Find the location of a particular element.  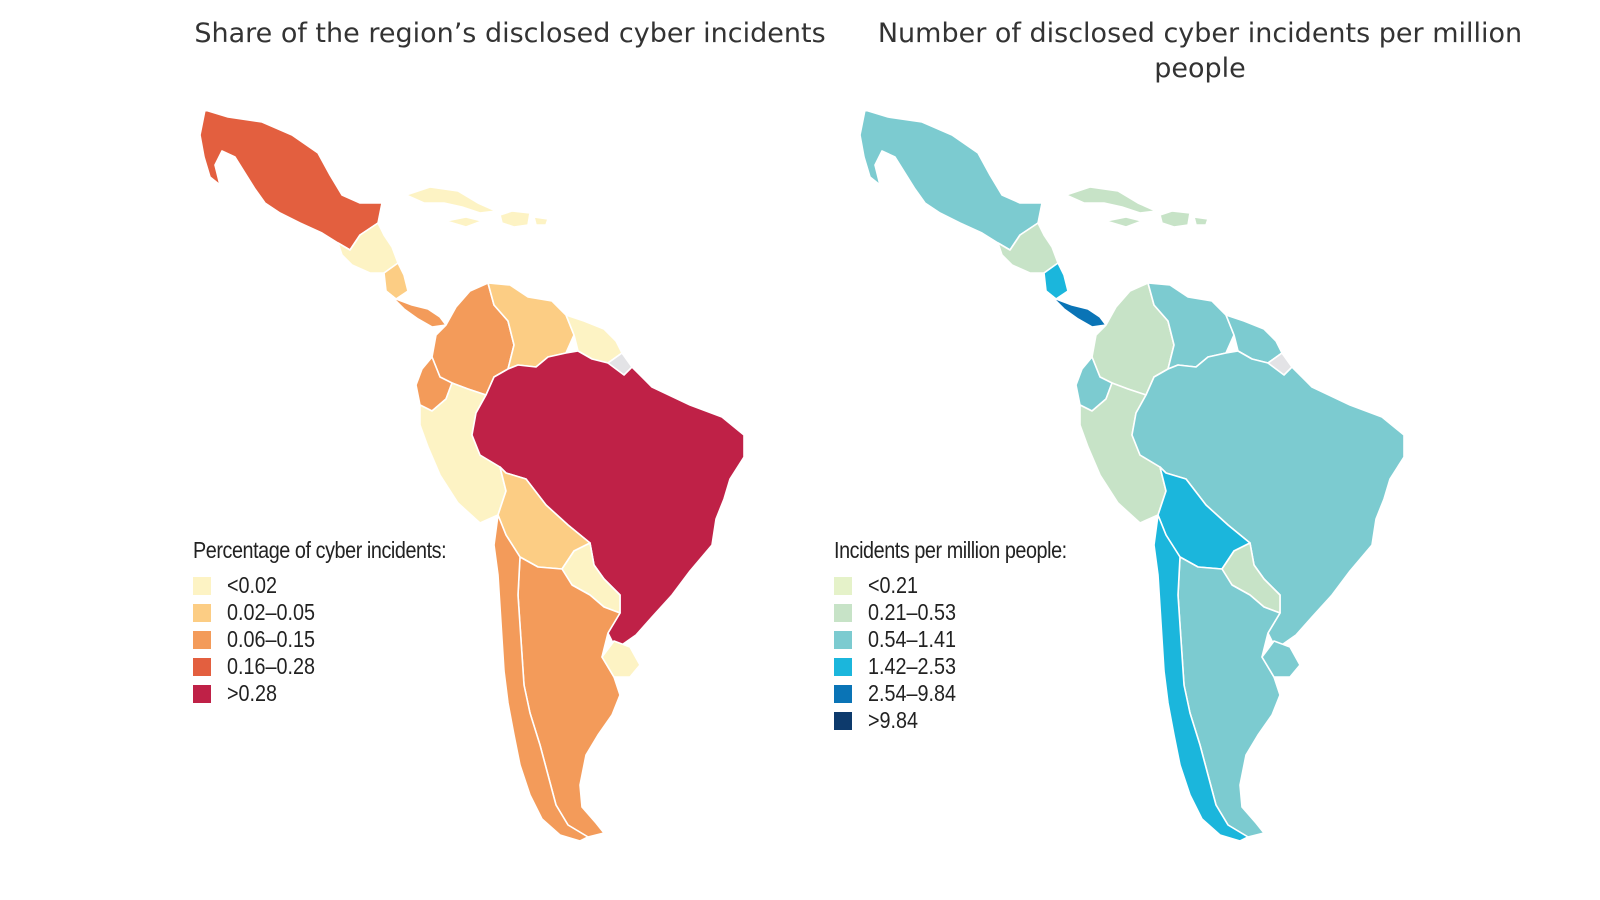

legend-item: >0.28 is located at coordinates (340, 693).